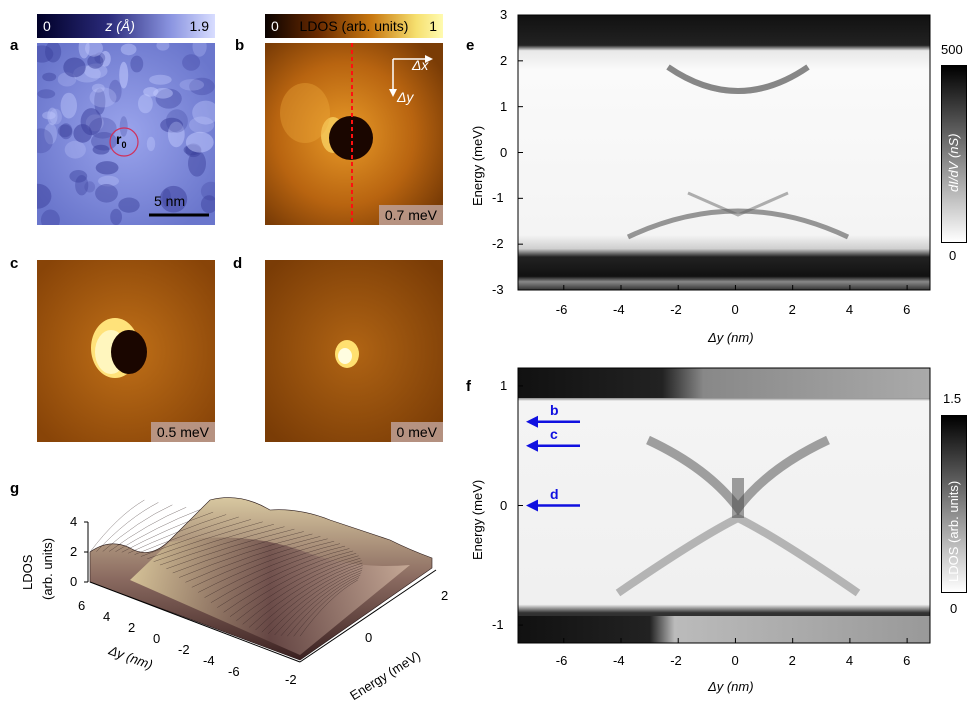  I want to click on panel-f-colorbar, so click(954, 504).